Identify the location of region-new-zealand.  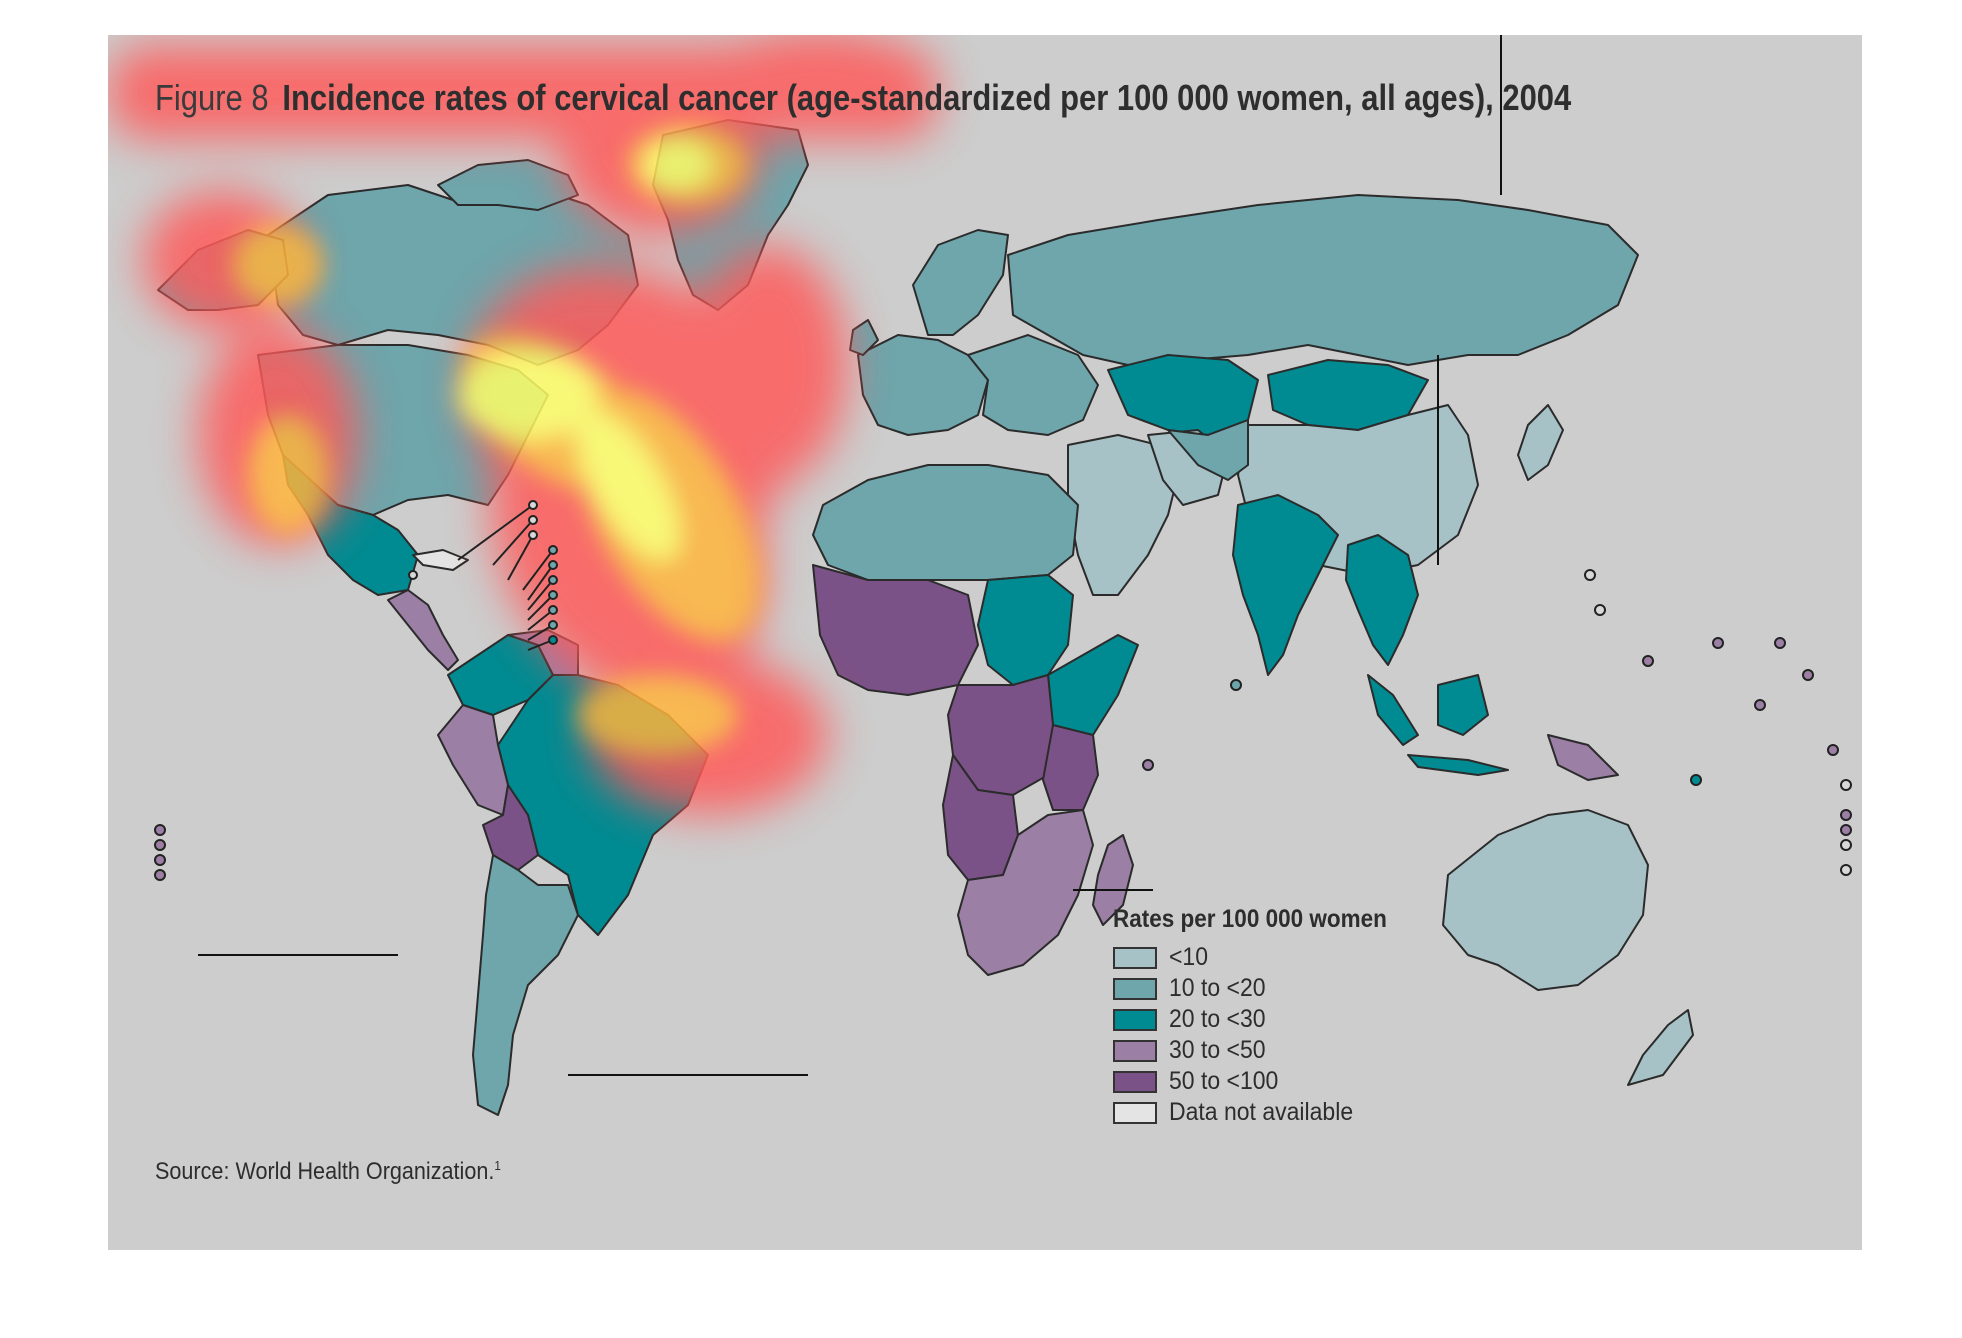
(1660, 1047).